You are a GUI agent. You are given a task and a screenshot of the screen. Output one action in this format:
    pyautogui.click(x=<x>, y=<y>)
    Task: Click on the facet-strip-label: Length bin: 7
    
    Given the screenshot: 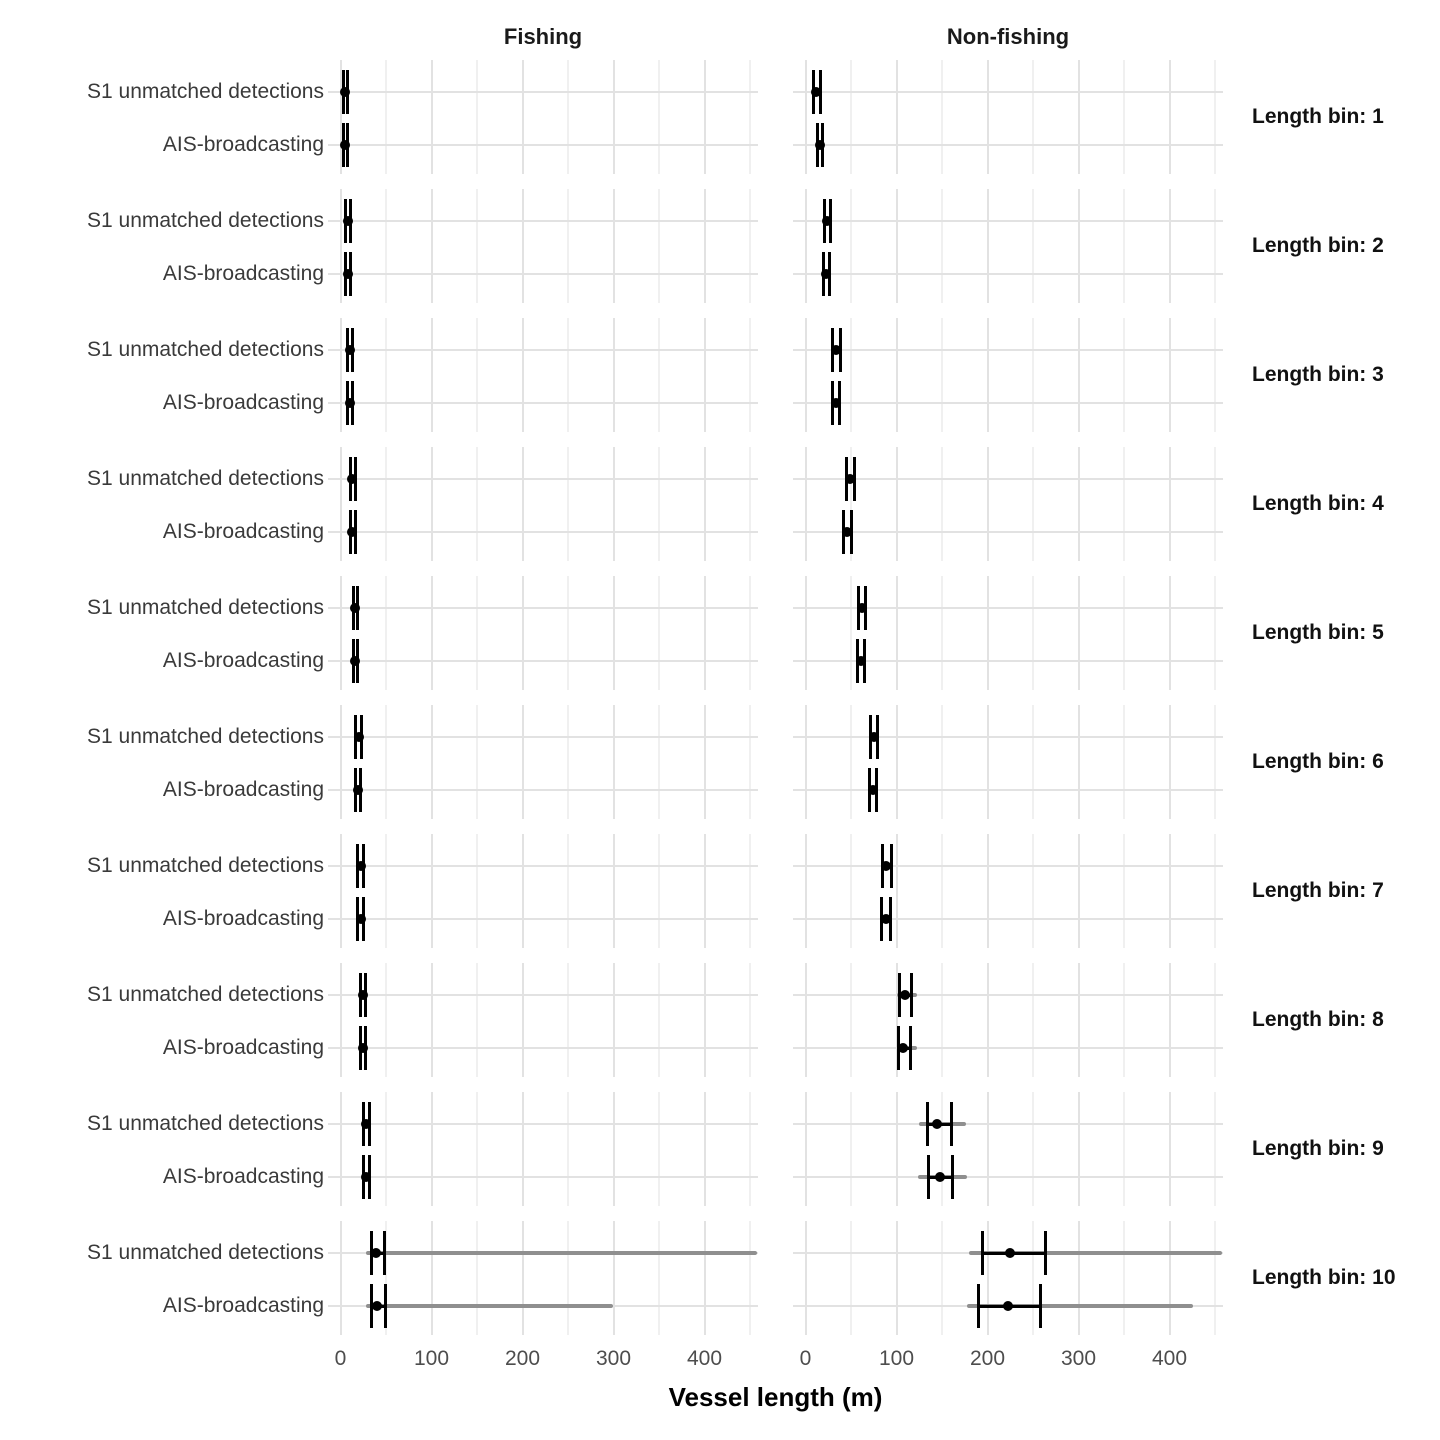 What is the action you would take?
    pyautogui.click(x=1318, y=890)
    